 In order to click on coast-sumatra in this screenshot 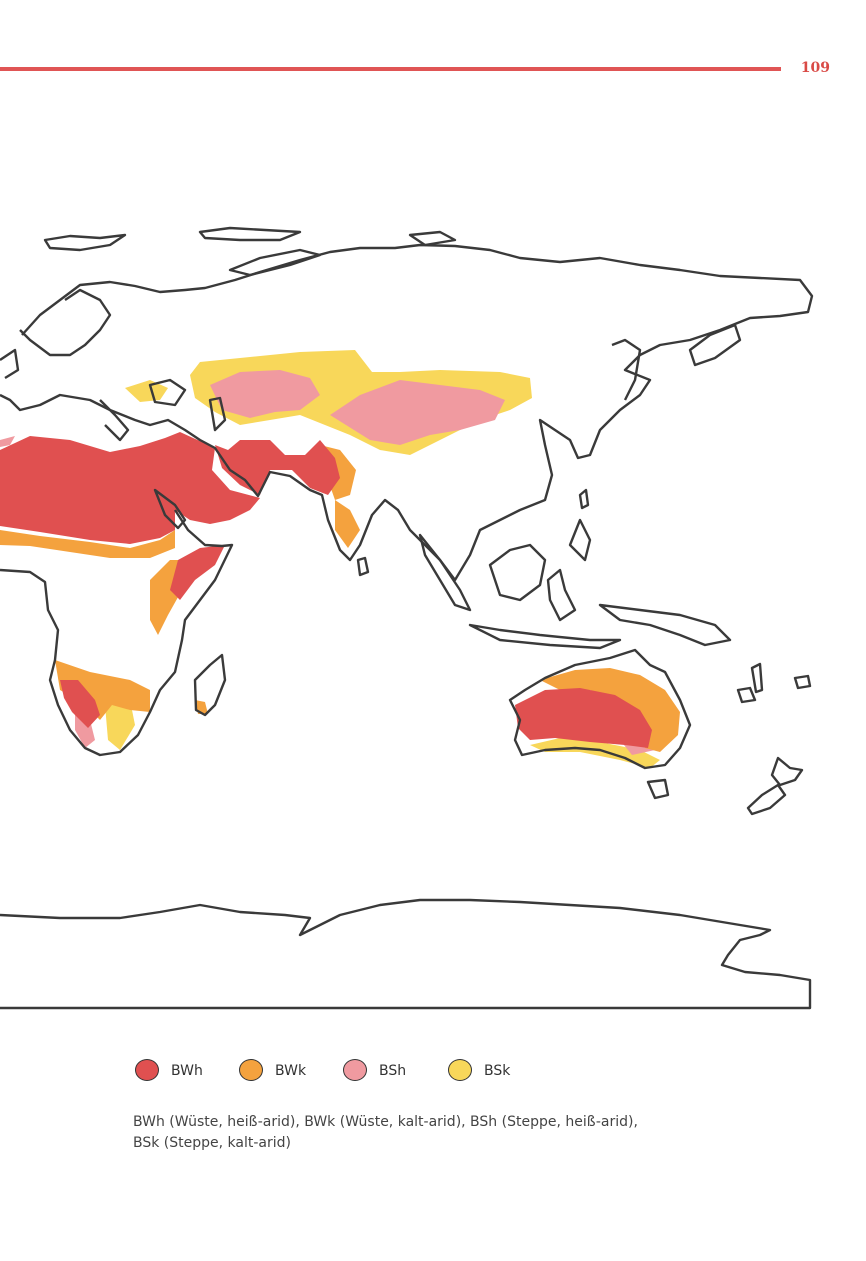, I will do `click(445, 572)`.